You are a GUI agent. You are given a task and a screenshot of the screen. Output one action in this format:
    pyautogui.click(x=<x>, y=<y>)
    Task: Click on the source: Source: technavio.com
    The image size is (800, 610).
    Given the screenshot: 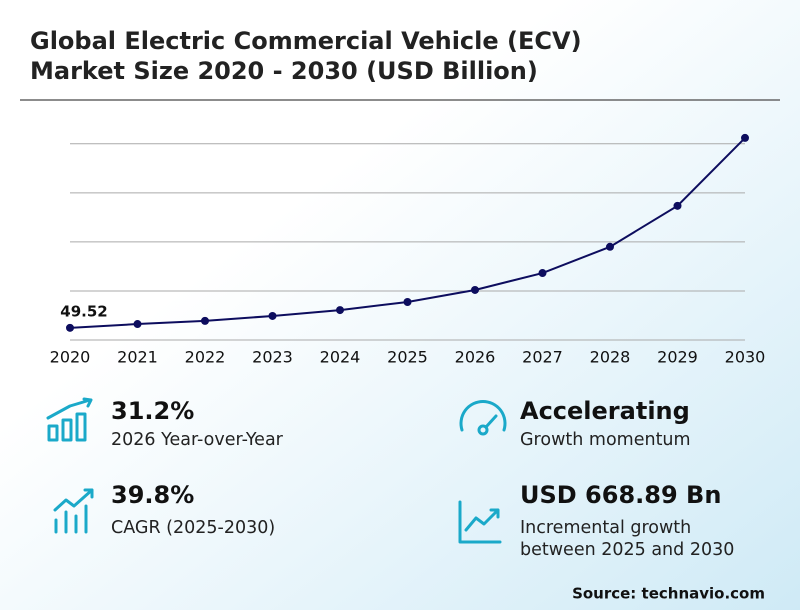 What is the action you would take?
    pyautogui.click(x=668, y=594)
    